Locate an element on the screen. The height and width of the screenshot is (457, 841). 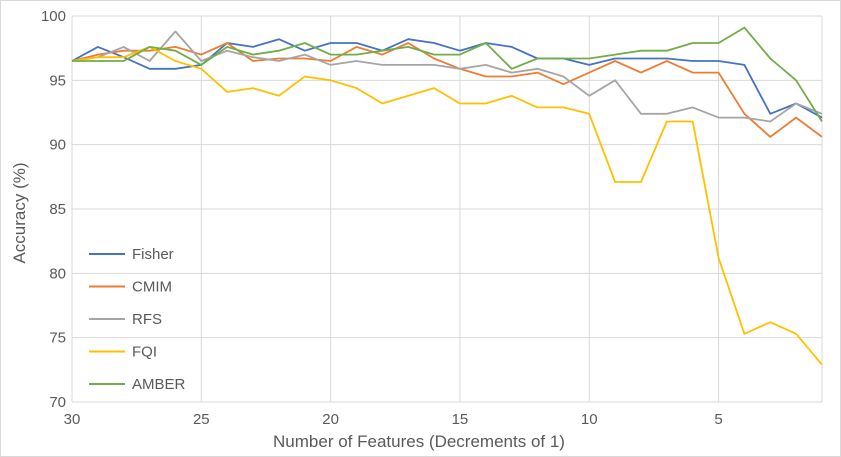
legend-label: RFS is located at coordinates (147, 319).